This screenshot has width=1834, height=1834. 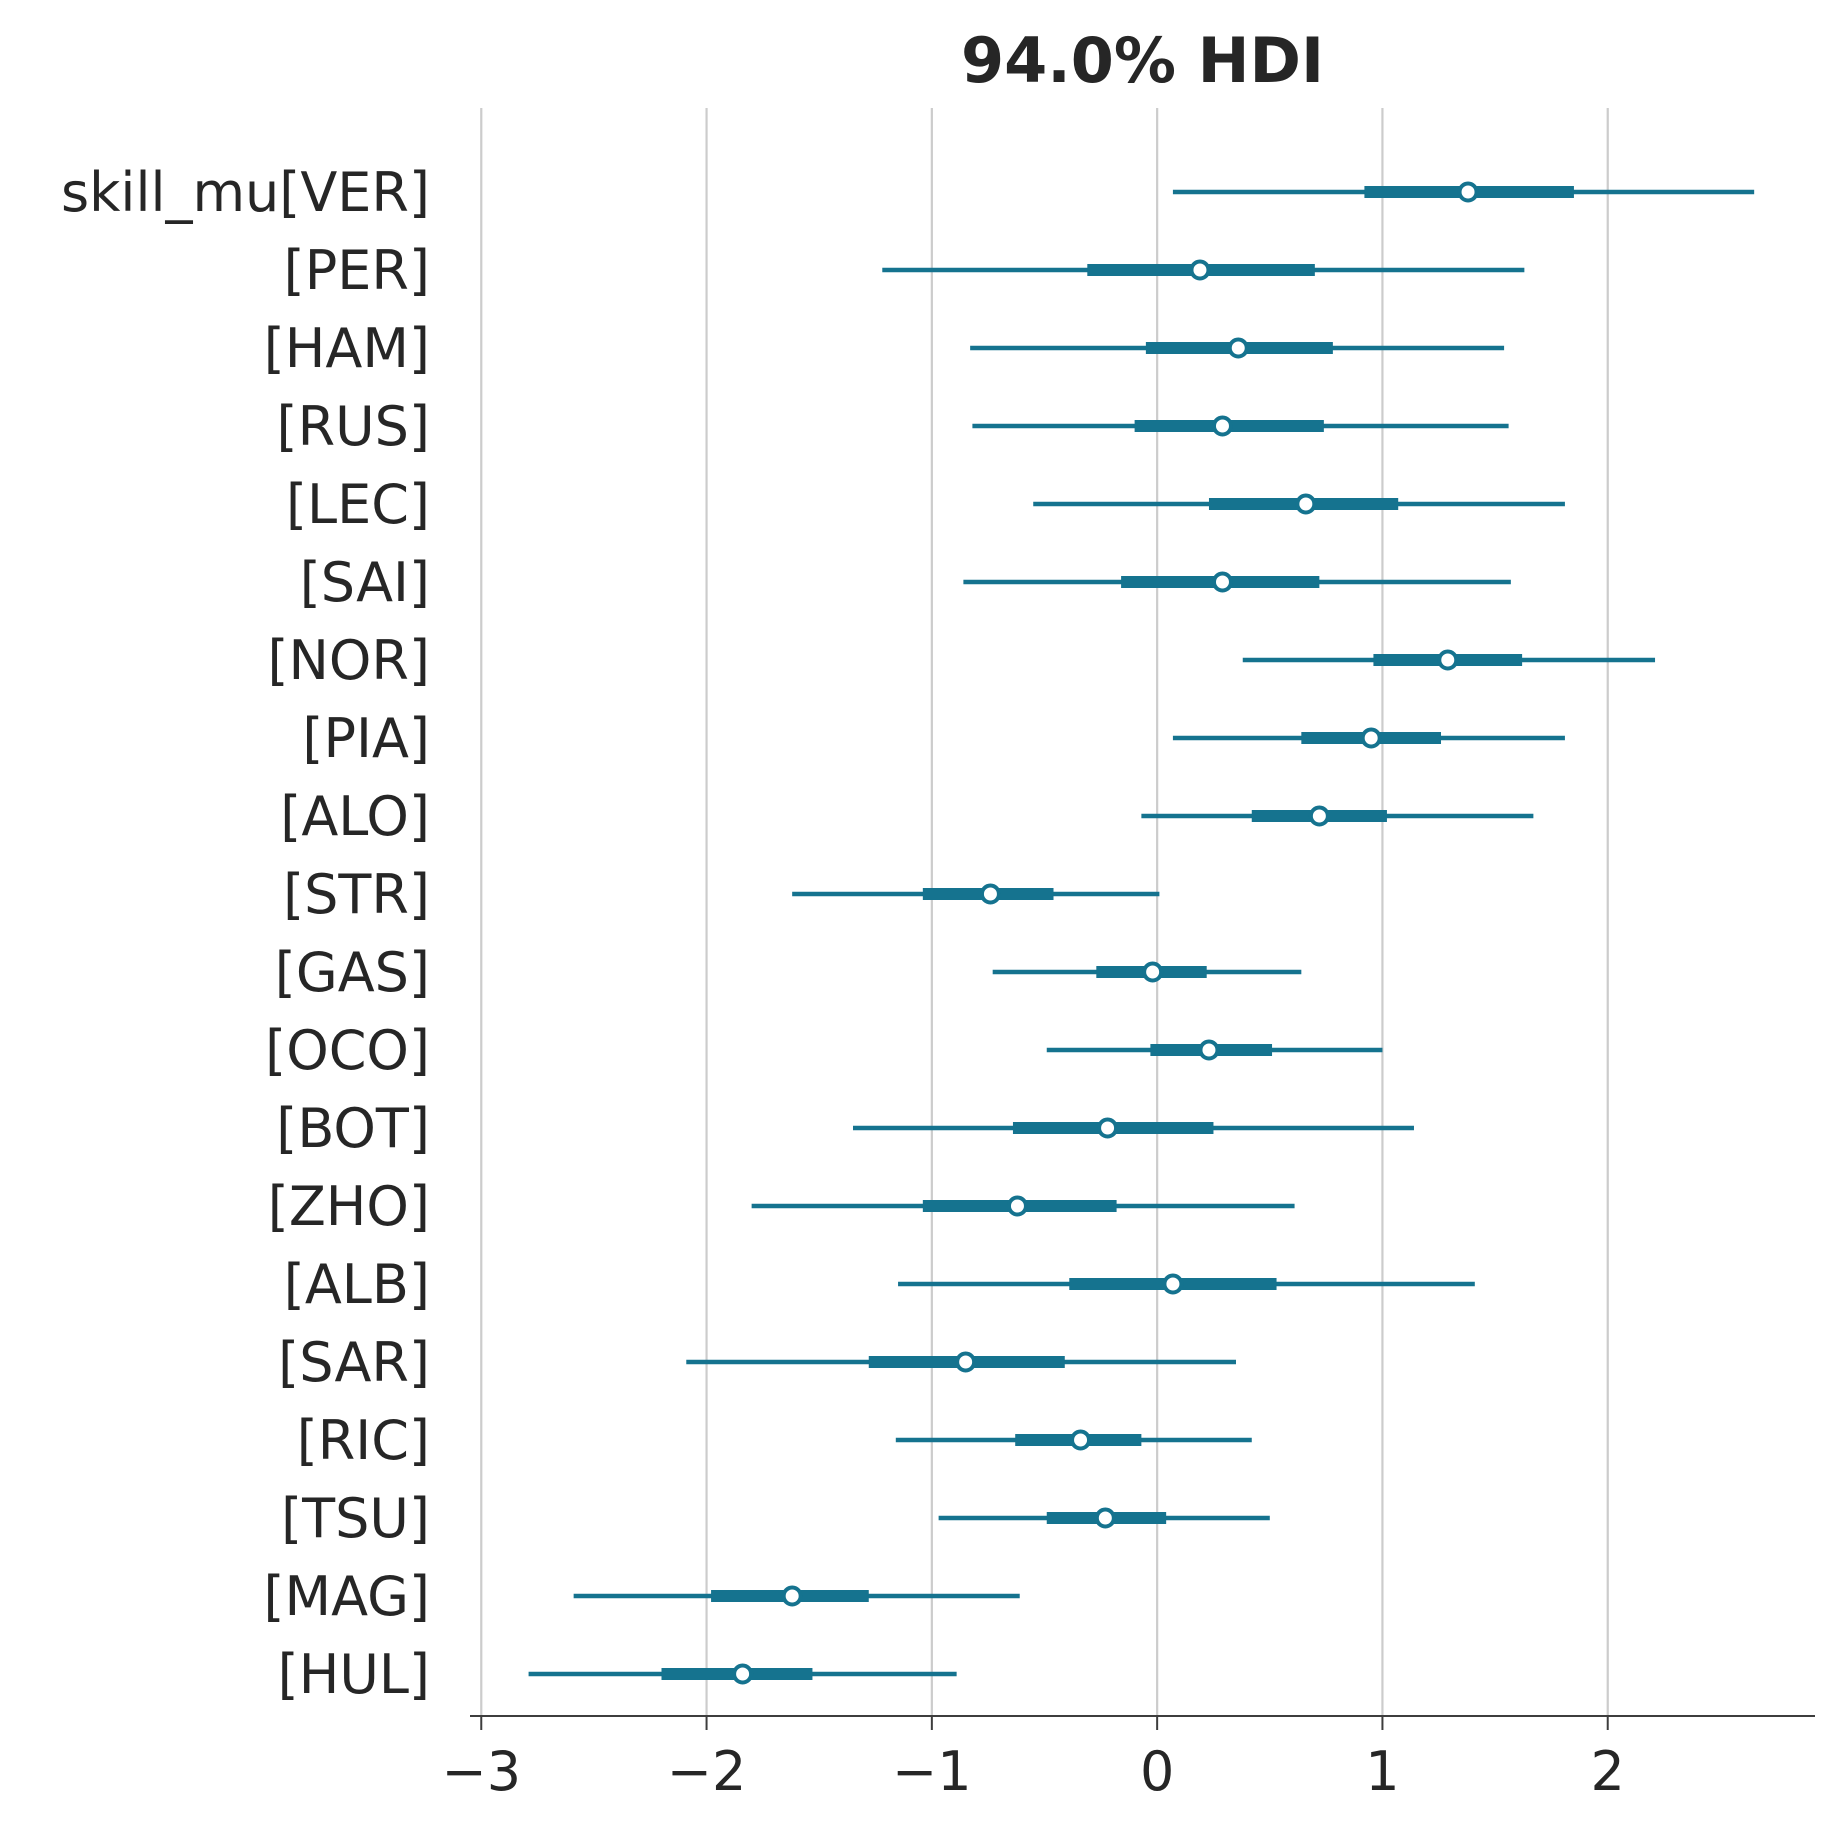 What do you see at coordinates (1153, 972) in the screenshot?
I see `median-point-gas` at bounding box center [1153, 972].